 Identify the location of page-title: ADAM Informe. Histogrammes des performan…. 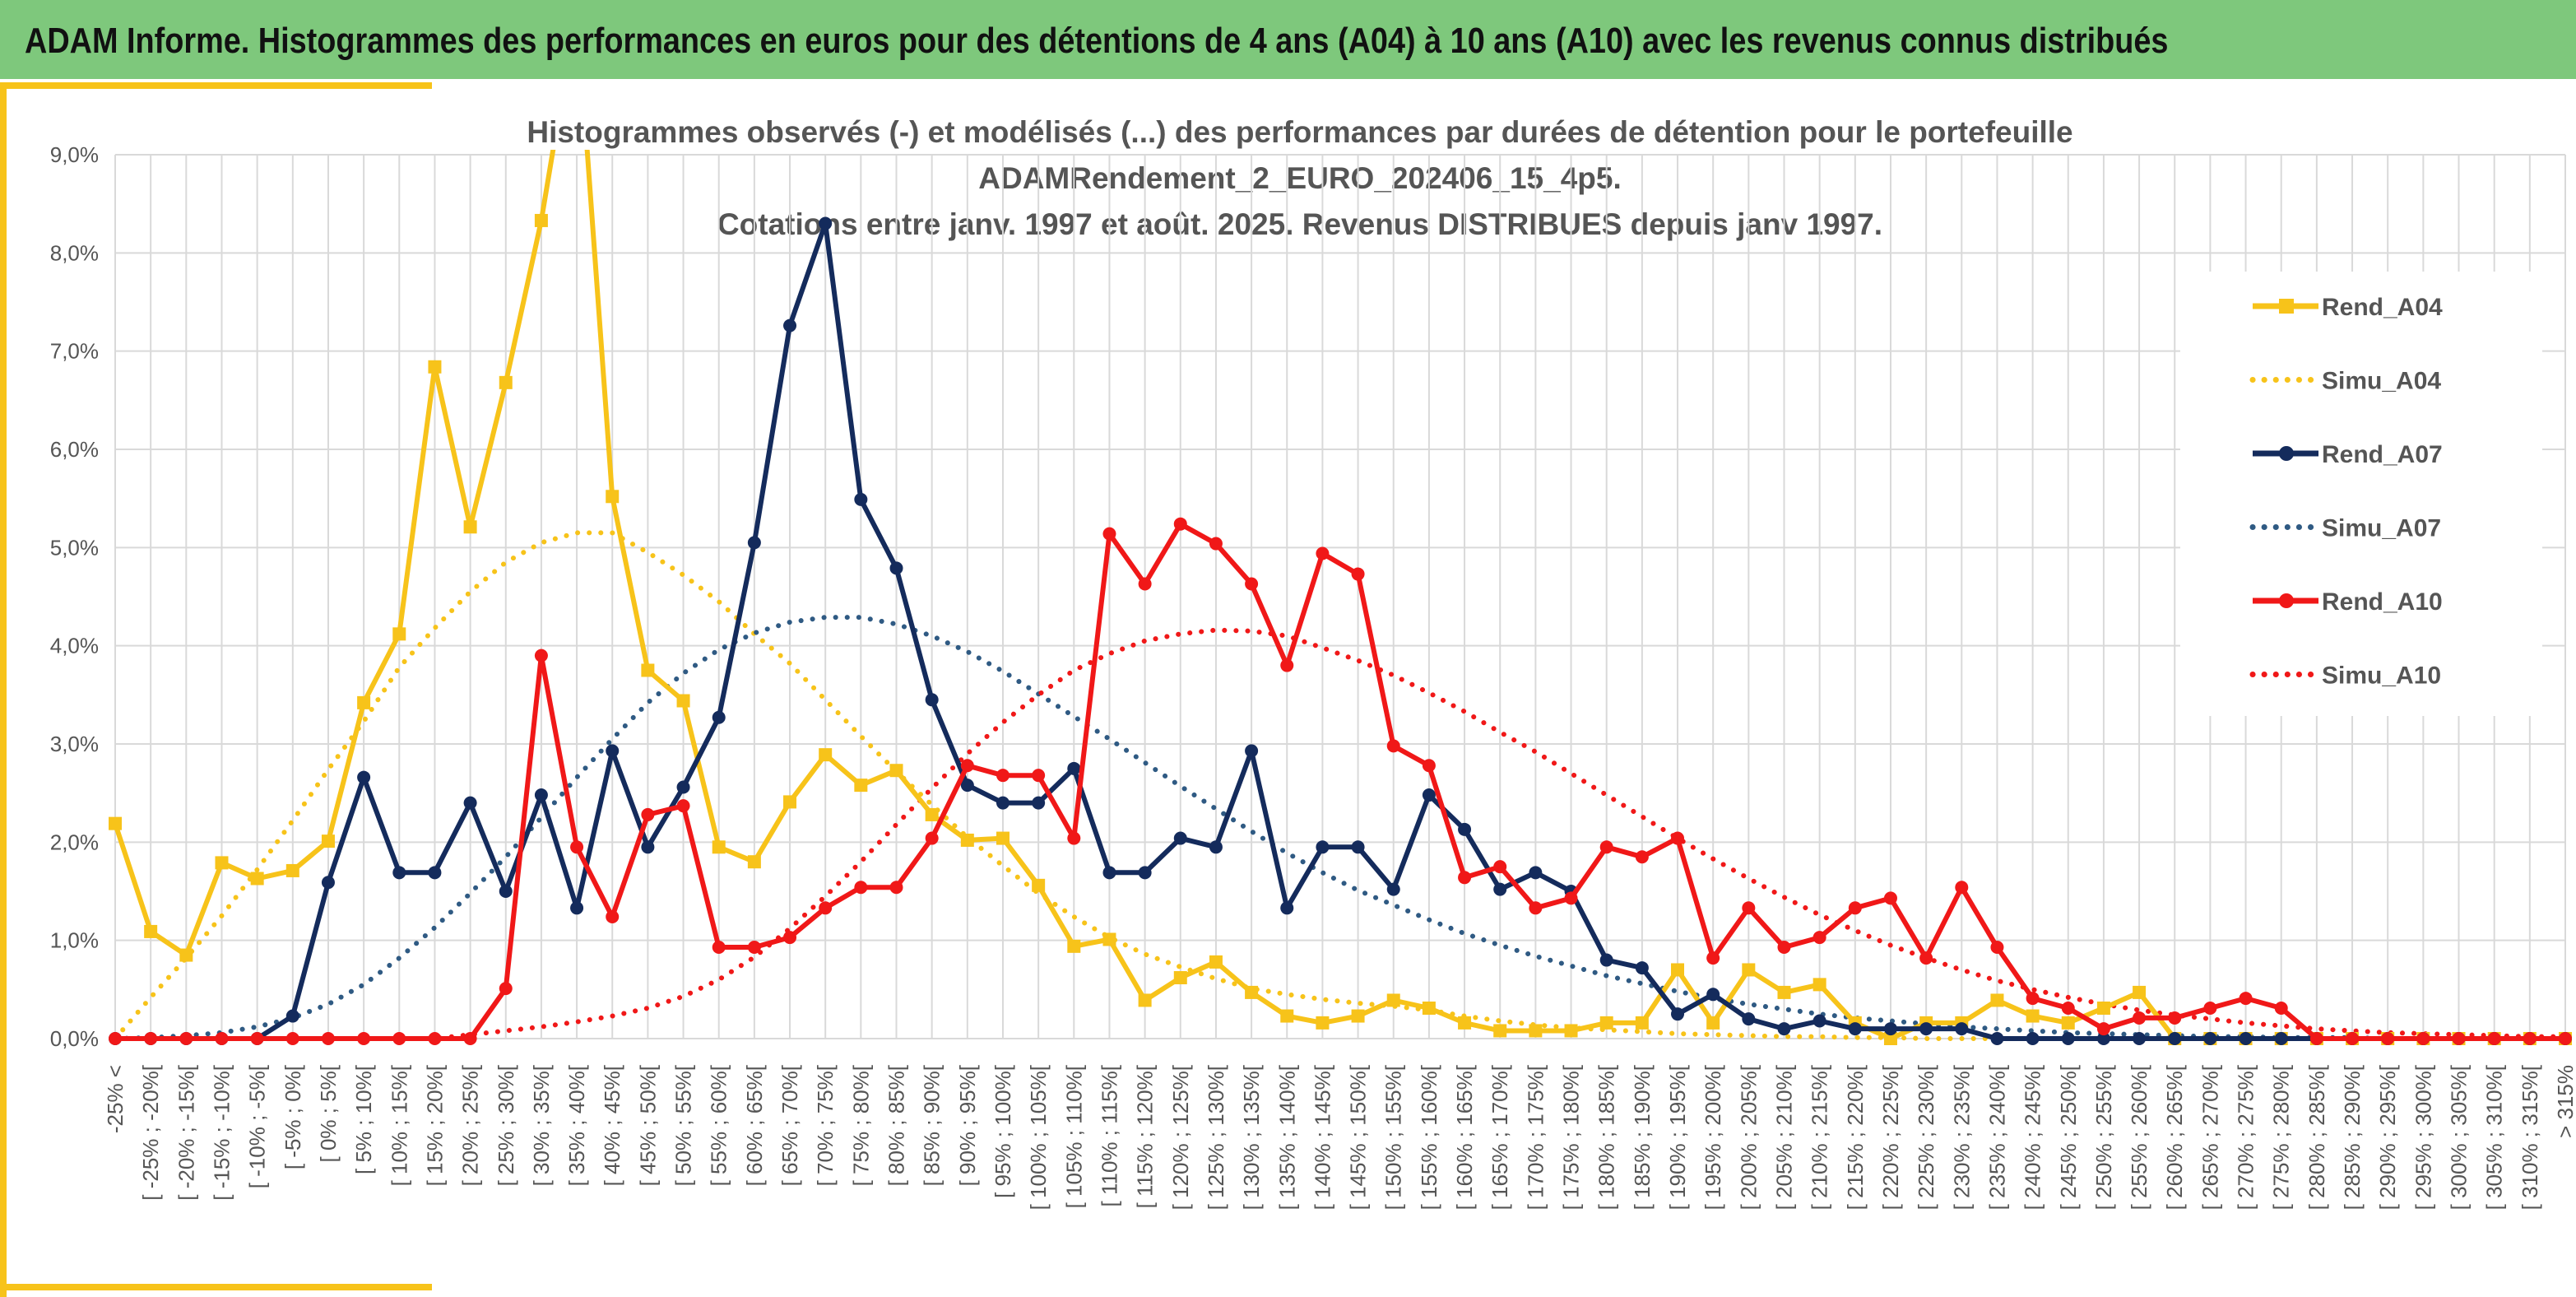
(1097, 41).